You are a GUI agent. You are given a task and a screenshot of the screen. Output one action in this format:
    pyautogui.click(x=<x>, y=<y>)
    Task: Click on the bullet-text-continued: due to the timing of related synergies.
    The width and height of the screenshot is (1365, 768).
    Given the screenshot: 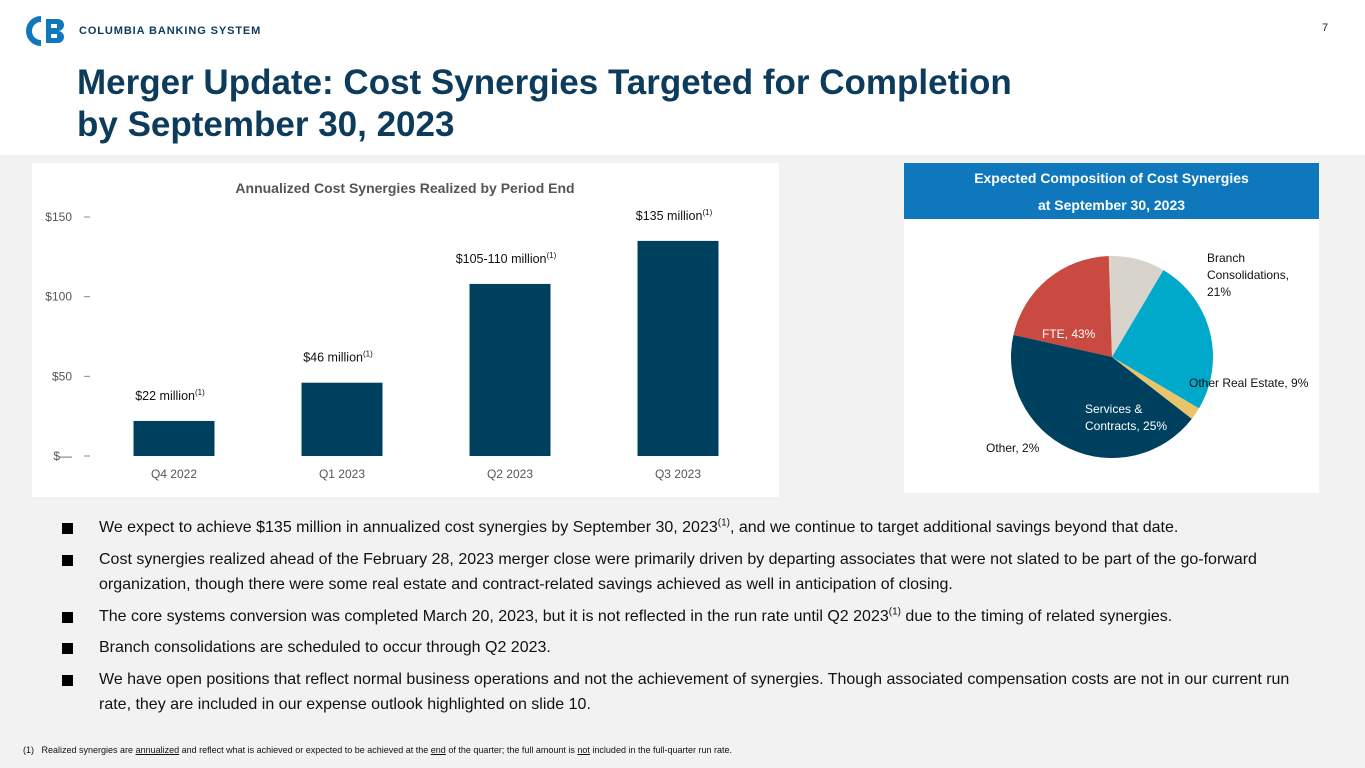 What is the action you would take?
    pyautogui.click(x=1036, y=616)
    